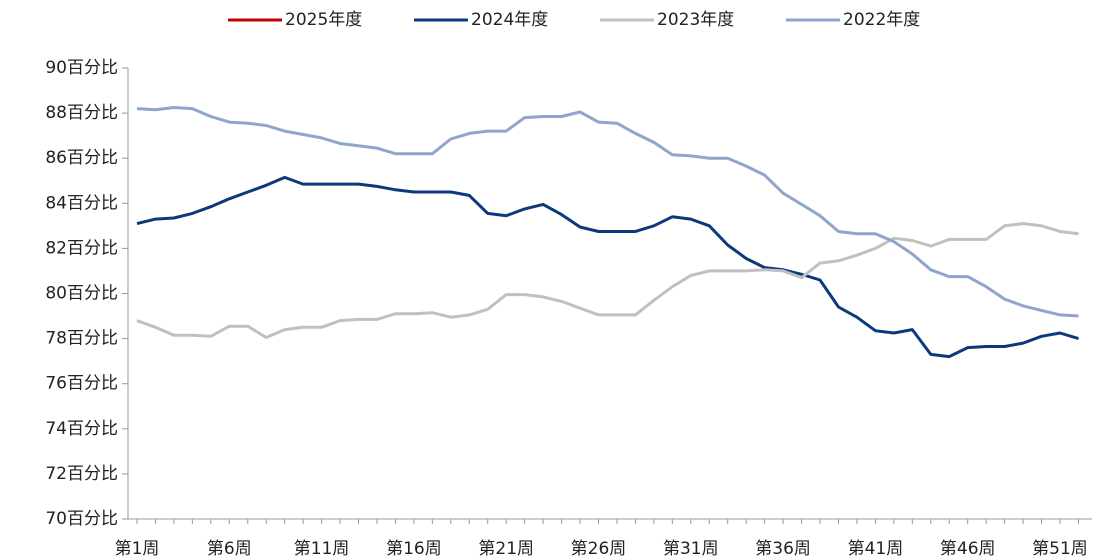 Image resolution: width=1104 pixels, height=560 pixels. I want to click on legend-label: 2023年度, so click(695, 20).